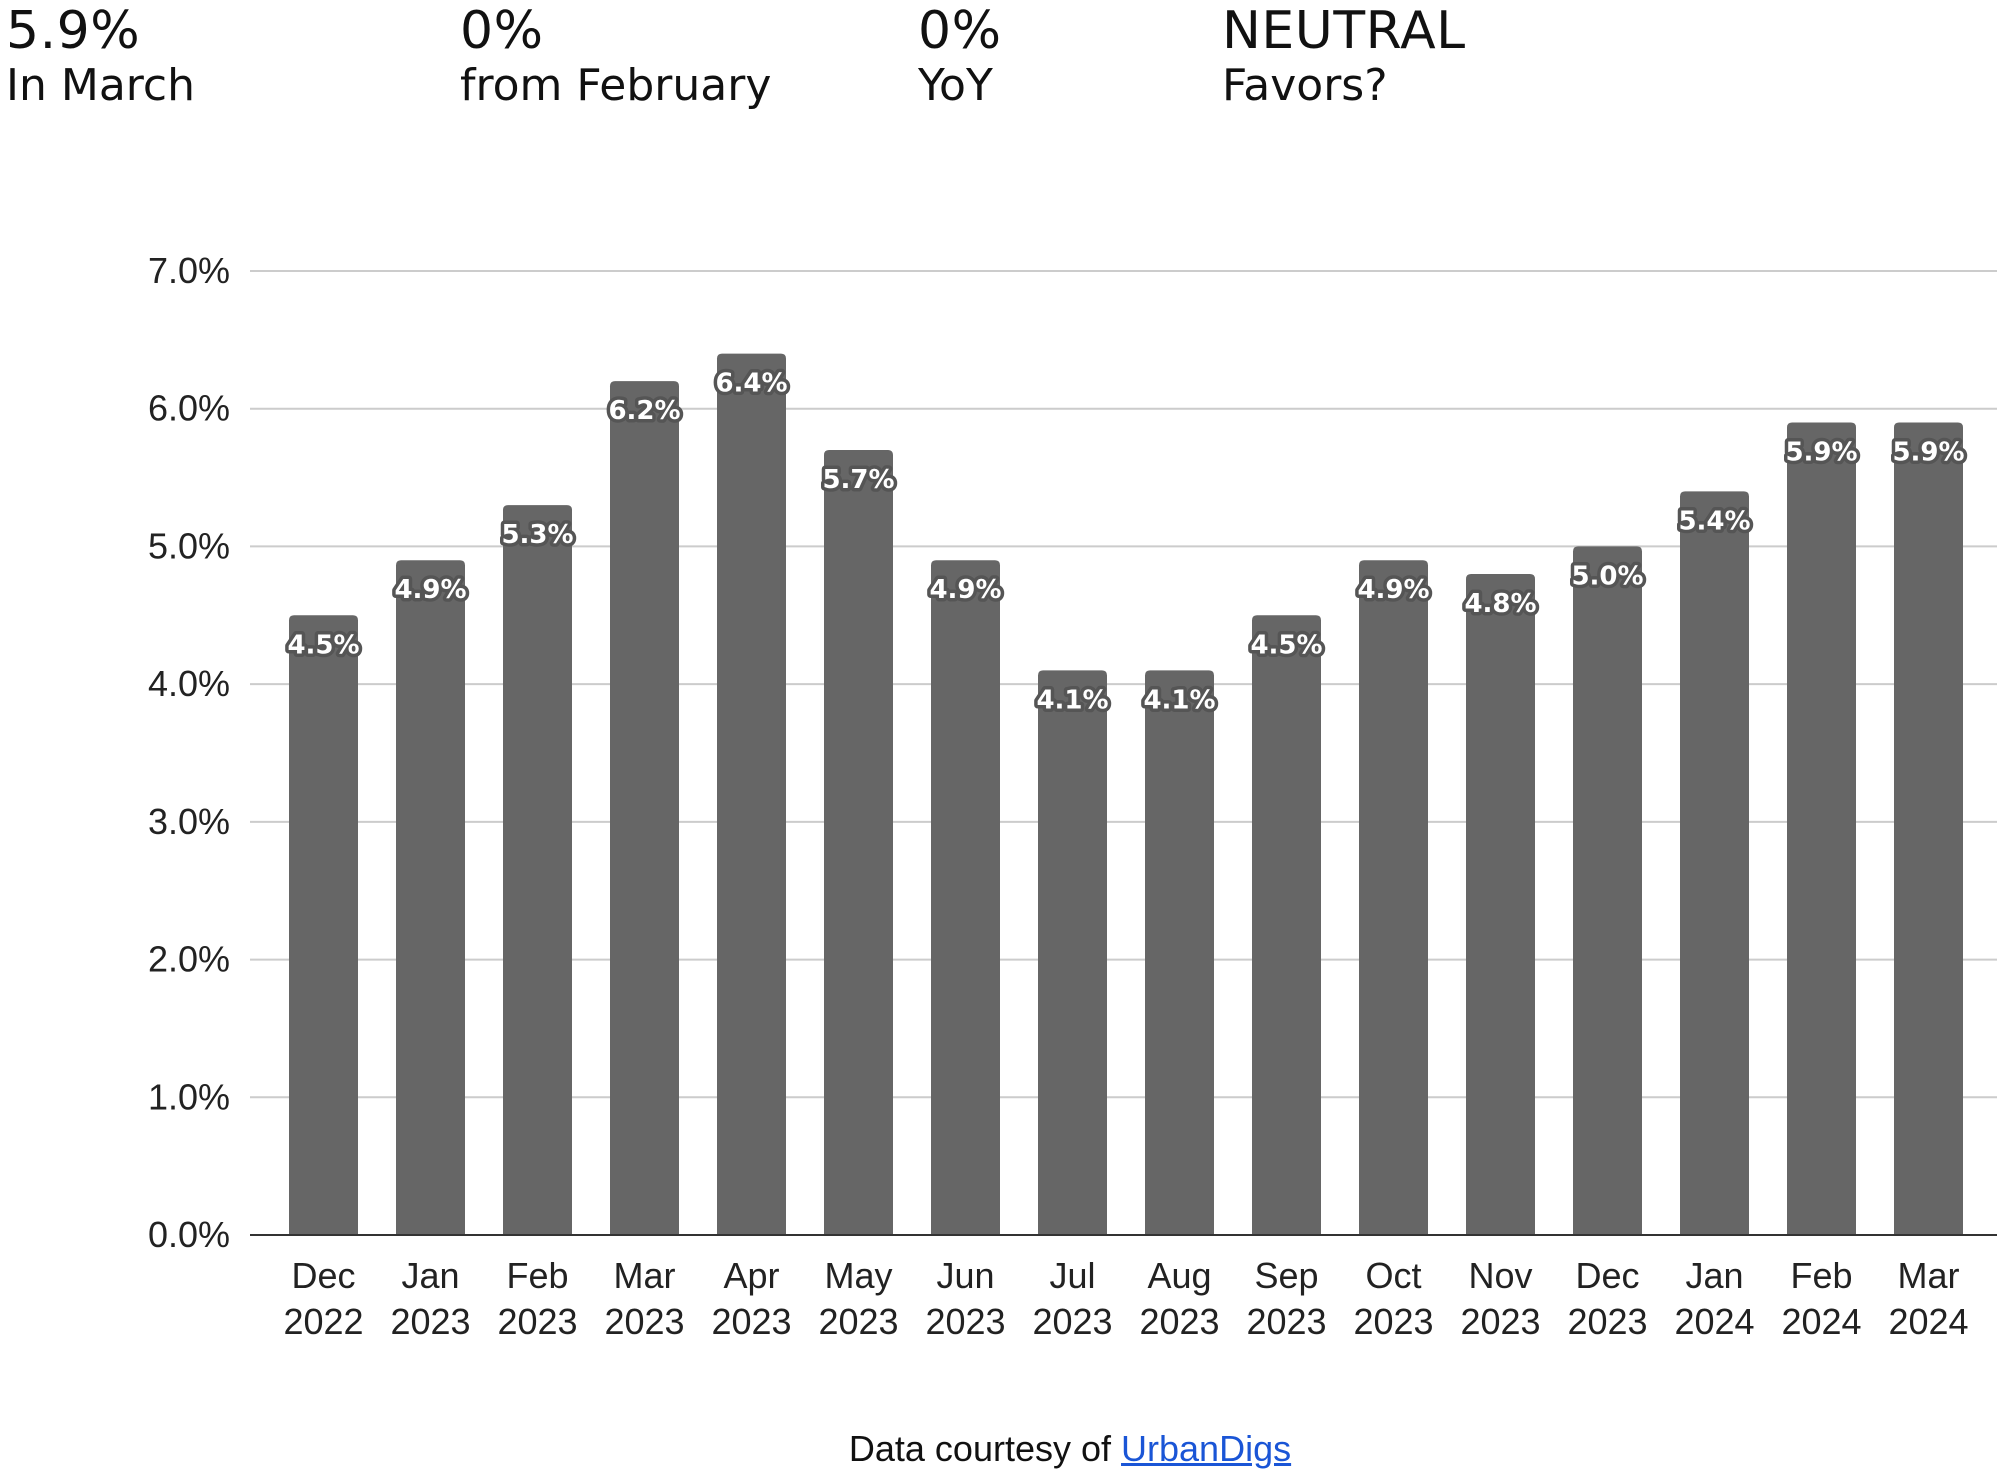 The height and width of the screenshot is (1480, 1999). What do you see at coordinates (189, 959) in the screenshot?
I see `y-tick-label: 2.0%` at bounding box center [189, 959].